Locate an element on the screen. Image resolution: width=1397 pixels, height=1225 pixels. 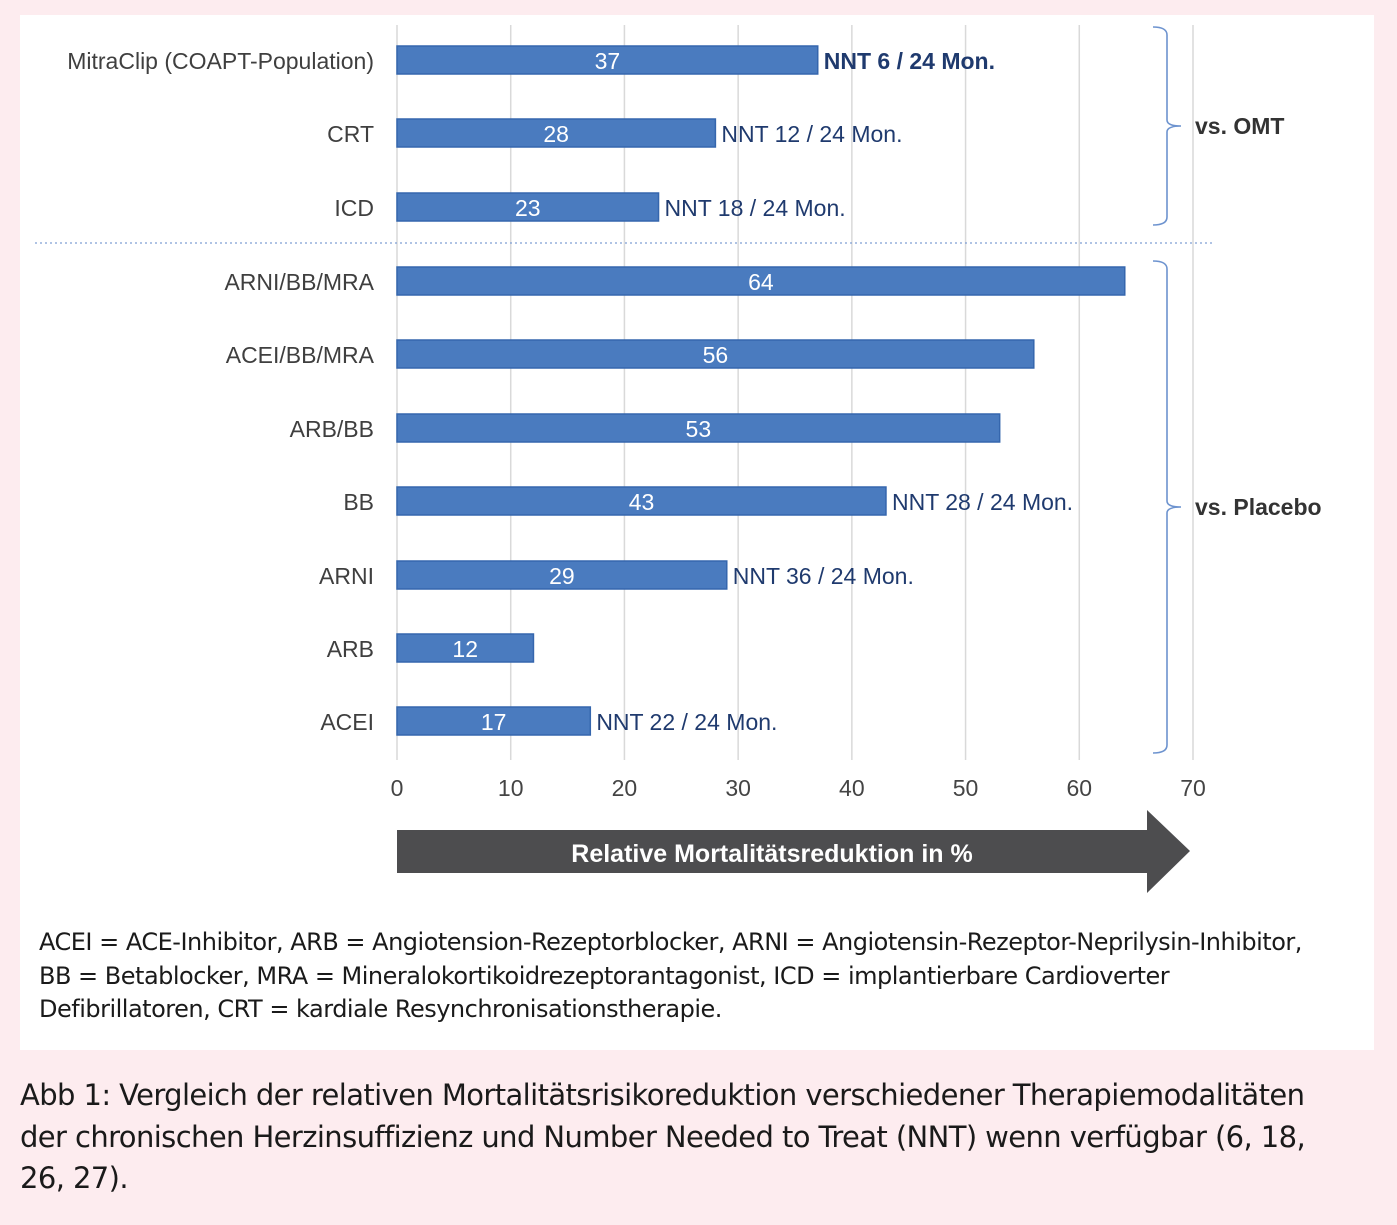
x-tick-label: 60 is located at coordinates (1079, 788).